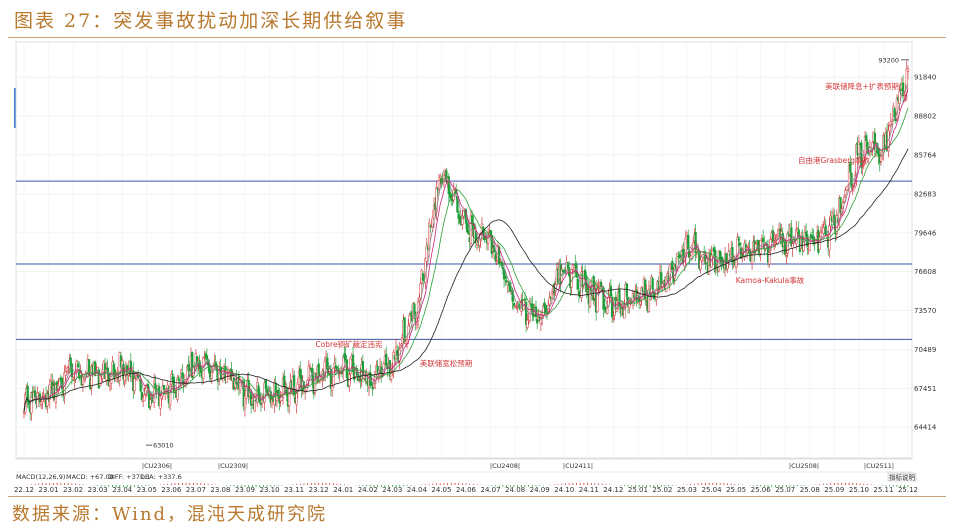 Image resolution: width=954 pixels, height=528 pixels. What do you see at coordinates (687, 490) in the screenshot?
I see `x-tick-label: 25.03` at bounding box center [687, 490].